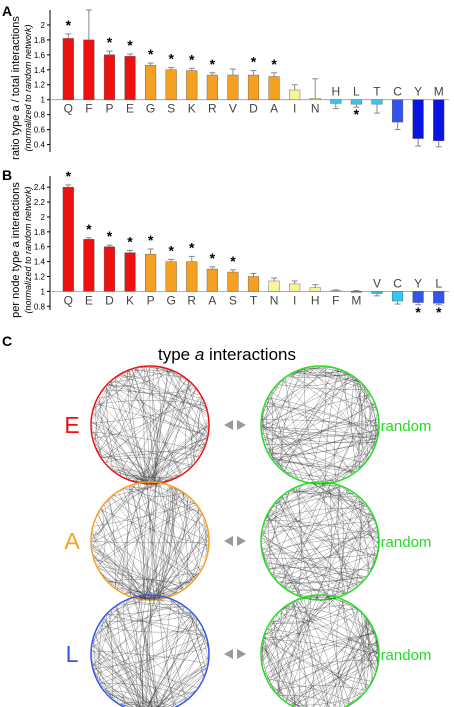  What do you see at coordinates (294, 109) in the screenshot?
I see `category-label: I` at bounding box center [294, 109].